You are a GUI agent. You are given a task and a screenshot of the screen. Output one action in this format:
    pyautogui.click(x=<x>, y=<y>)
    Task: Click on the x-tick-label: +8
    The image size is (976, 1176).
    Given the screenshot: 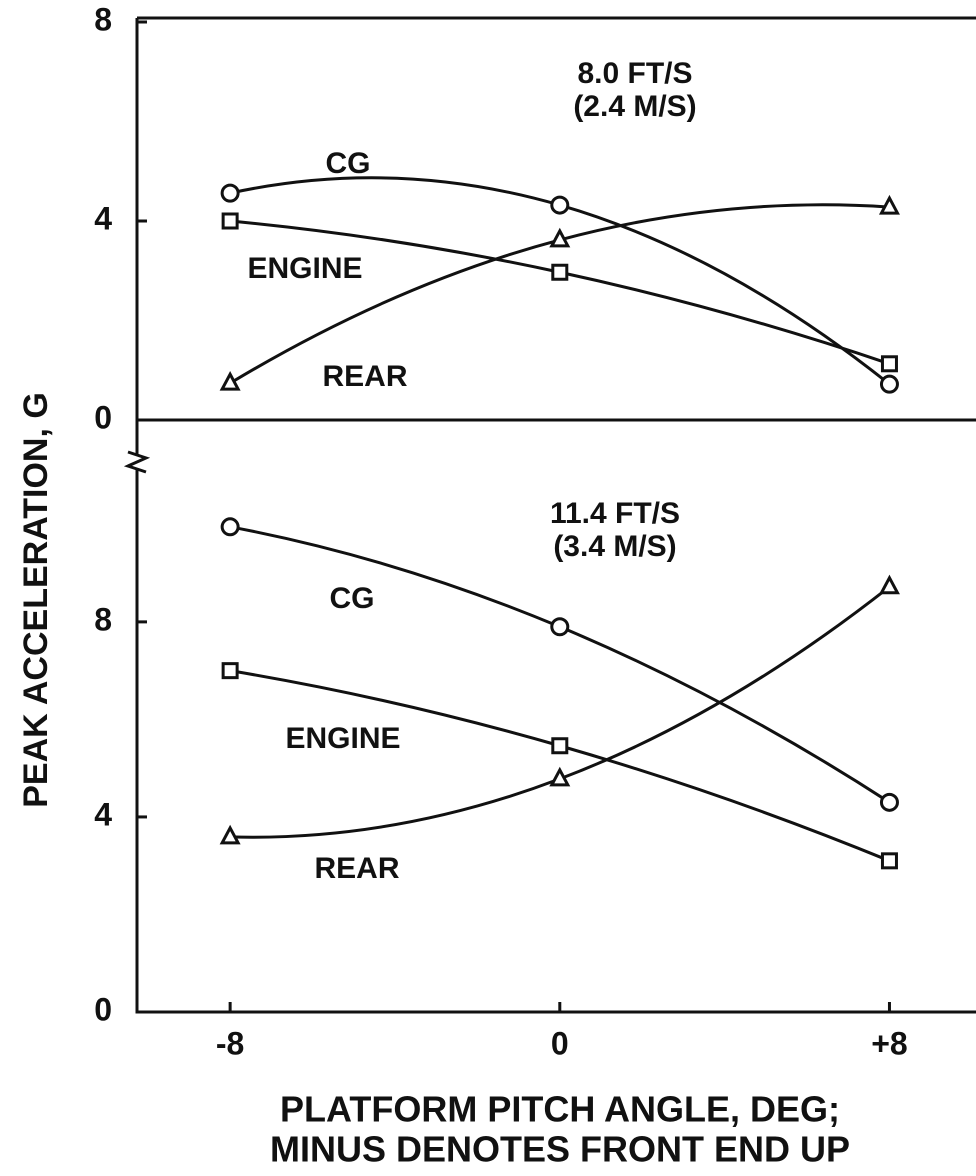 What is the action you would take?
    pyautogui.click(x=889, y=1043)
    